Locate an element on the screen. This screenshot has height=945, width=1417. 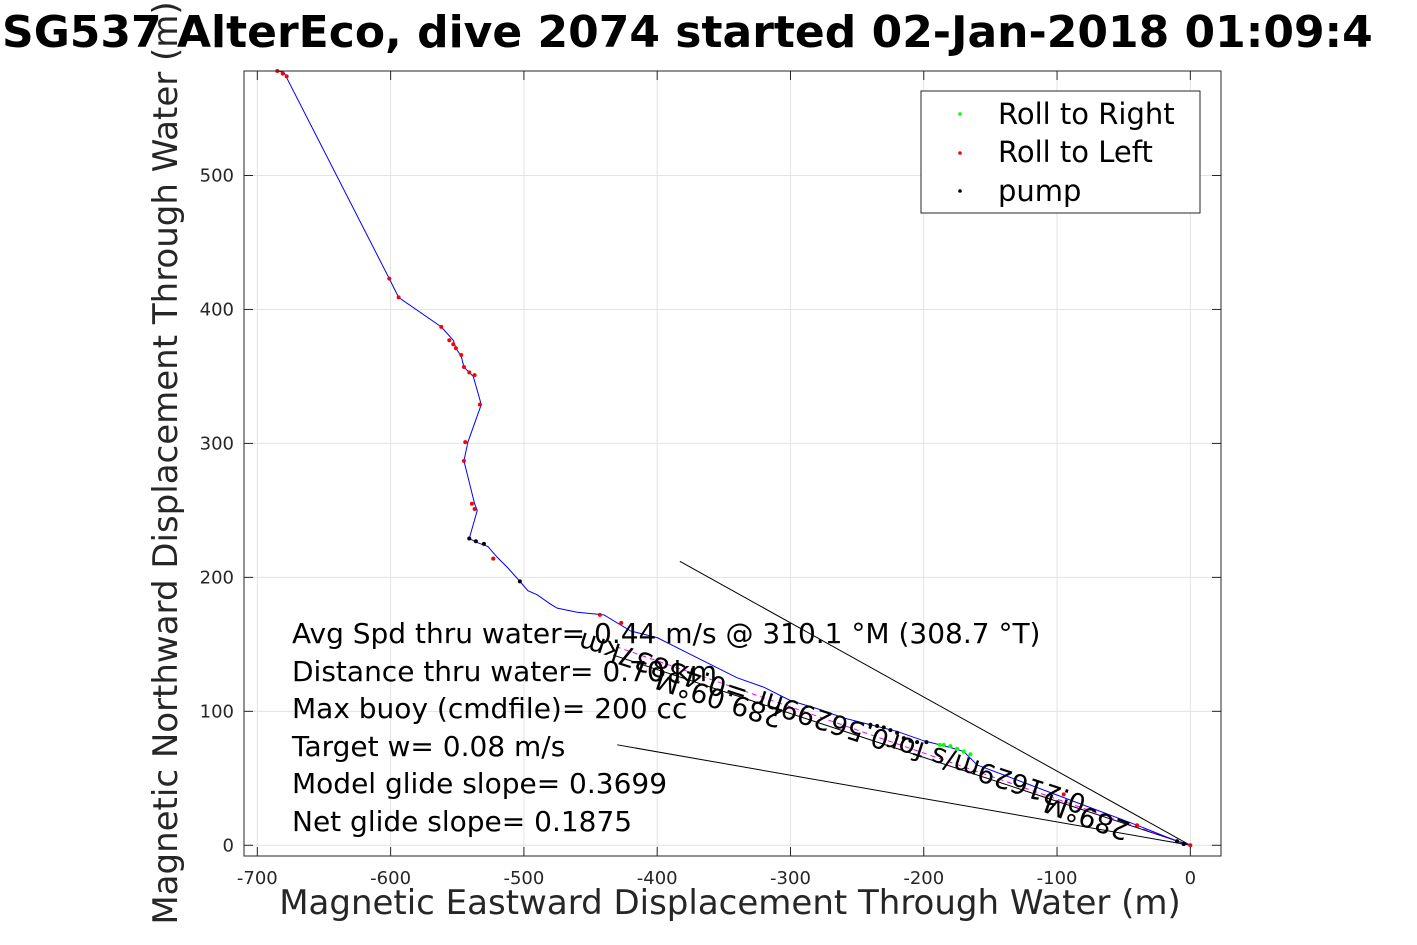
stat-target-w: Target w= 0.08 m/s is located at coordinates (428, 746).